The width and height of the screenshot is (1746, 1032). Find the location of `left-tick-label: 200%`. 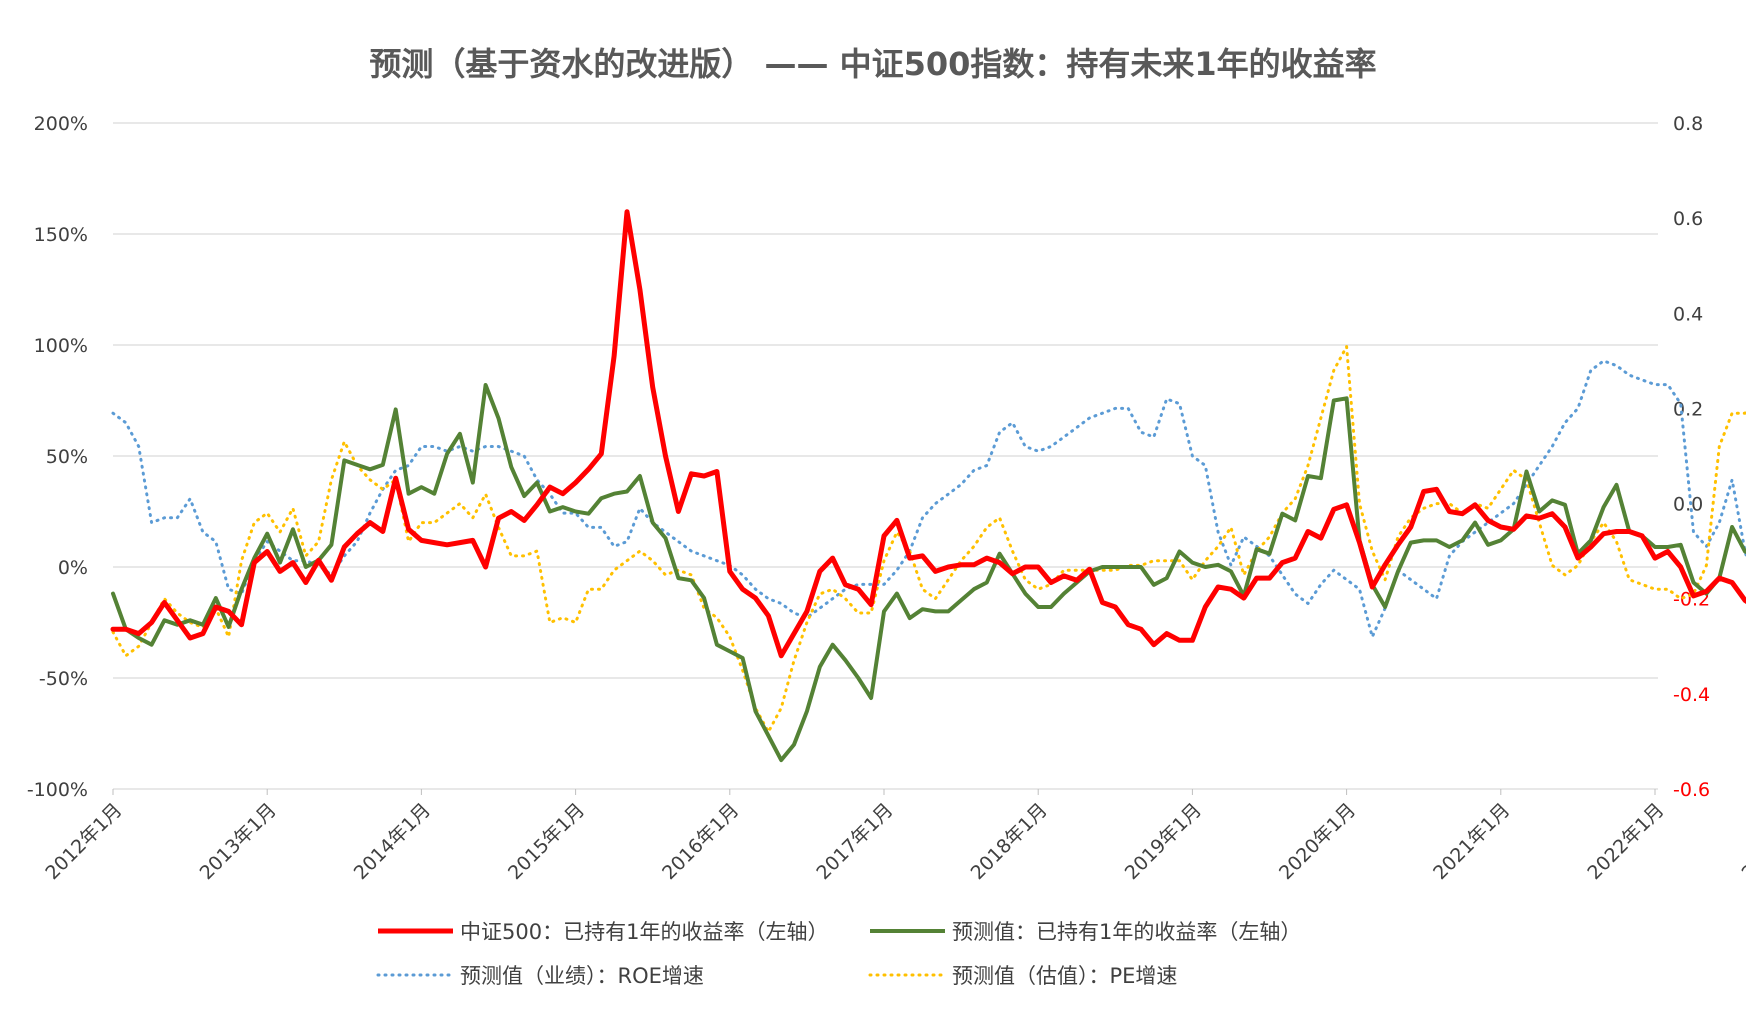

left-tick-label: 200% is located at coordinates (61, 124).